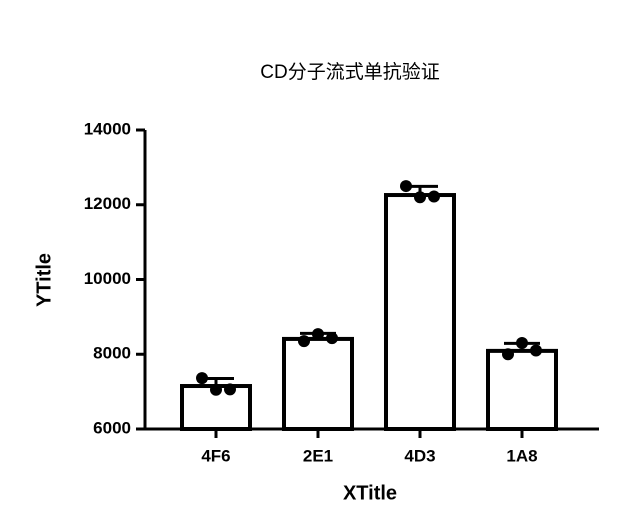 The width and height of the screenshot is (631, 517). What do you see at coordinates (112, 353) in the screenshot?
I see `y-tick-label: 8000` at bounding box center [112, 353].